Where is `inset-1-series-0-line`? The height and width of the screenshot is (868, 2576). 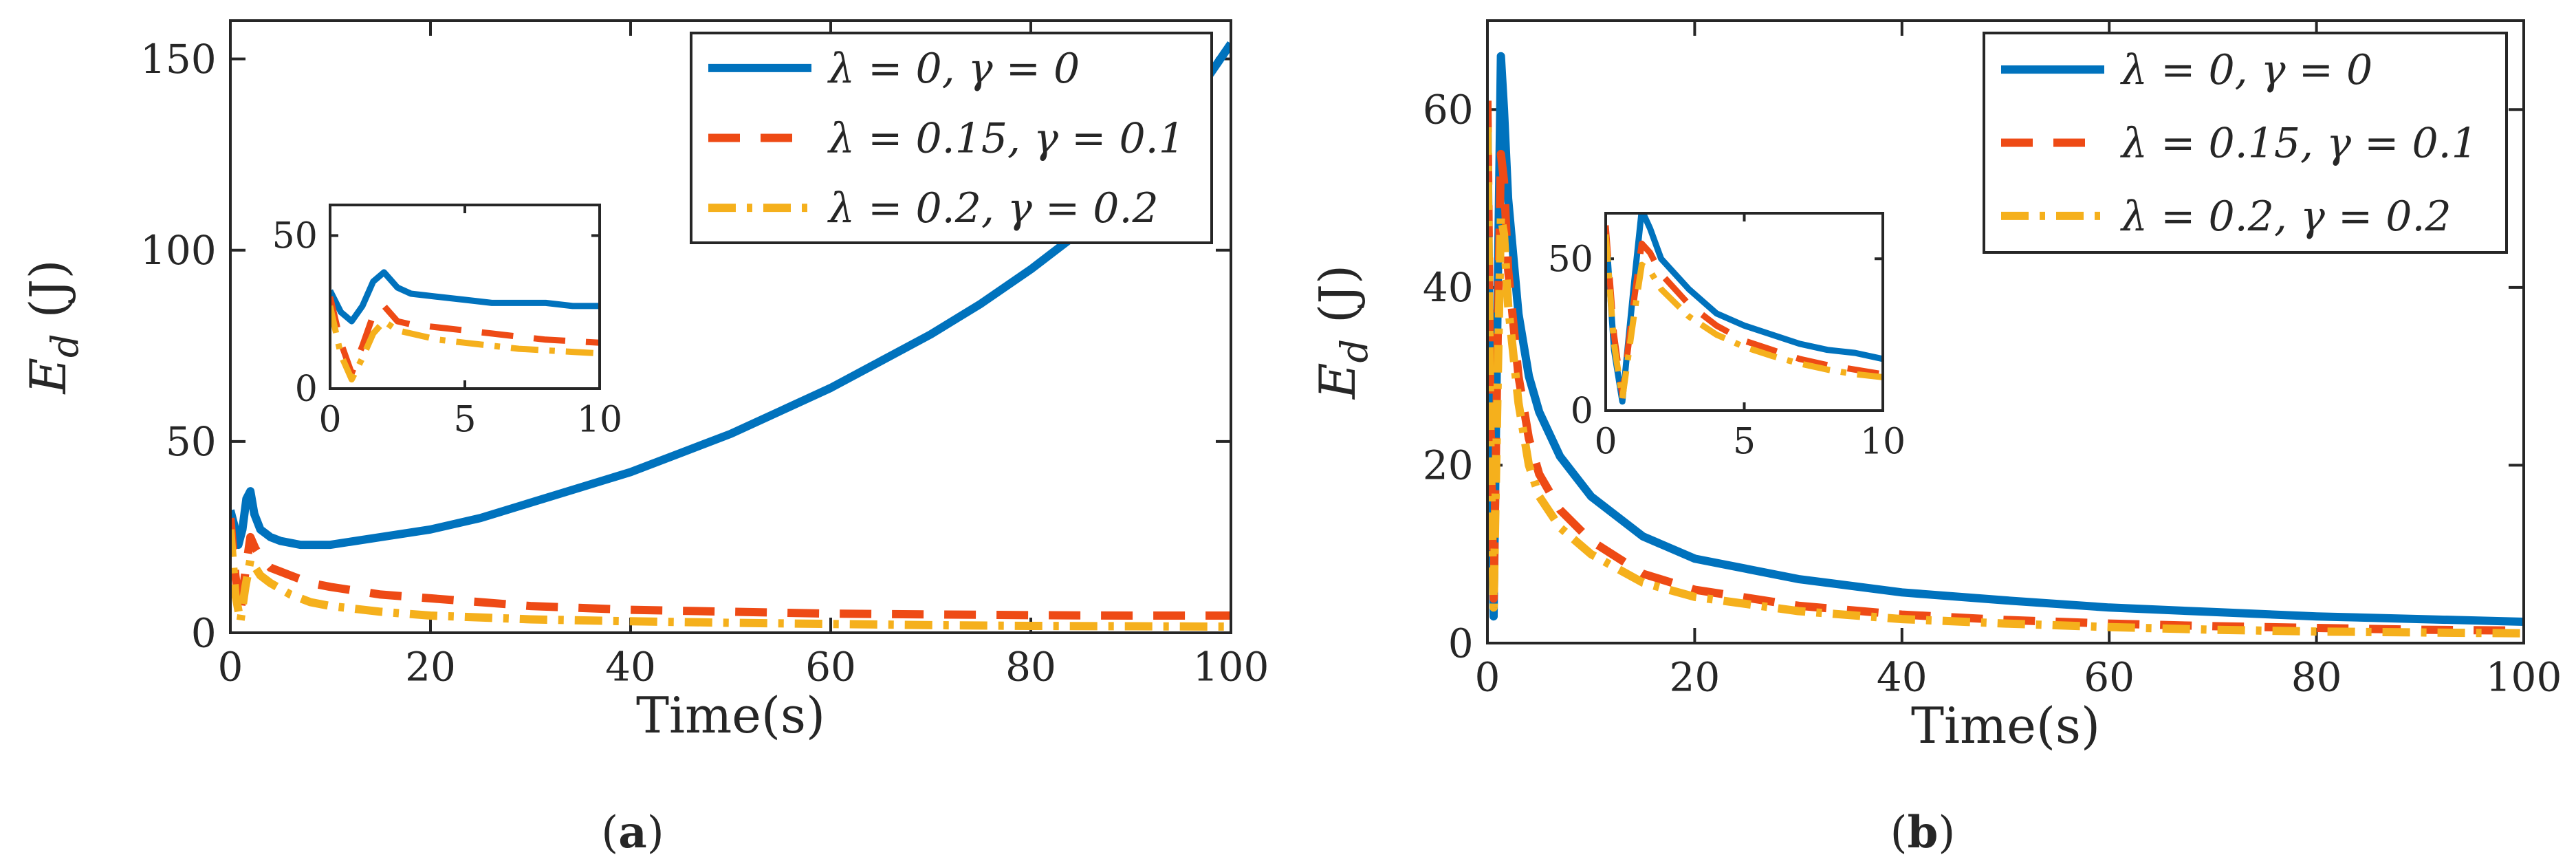
inset-1-series-0-line is located at coordinates (1744, 309).